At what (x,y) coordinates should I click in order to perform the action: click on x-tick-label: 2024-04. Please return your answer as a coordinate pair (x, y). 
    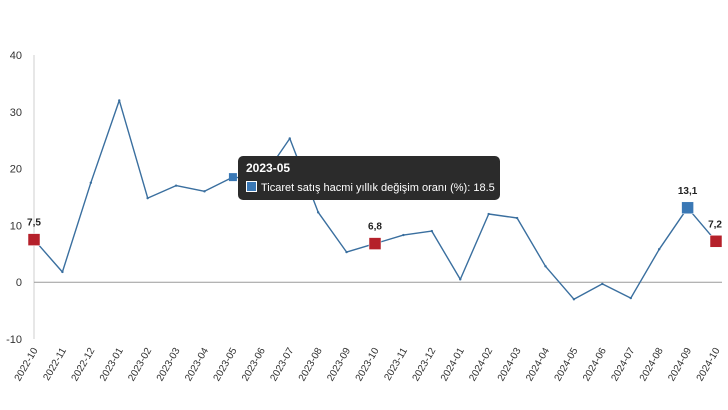
    Looking at the image, I should click on (538, 365).